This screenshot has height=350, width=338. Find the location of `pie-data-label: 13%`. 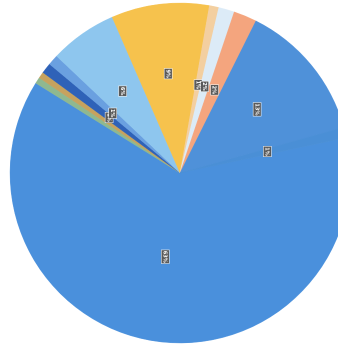

pie-data-label: 13% is located at coordinates (257, 109).